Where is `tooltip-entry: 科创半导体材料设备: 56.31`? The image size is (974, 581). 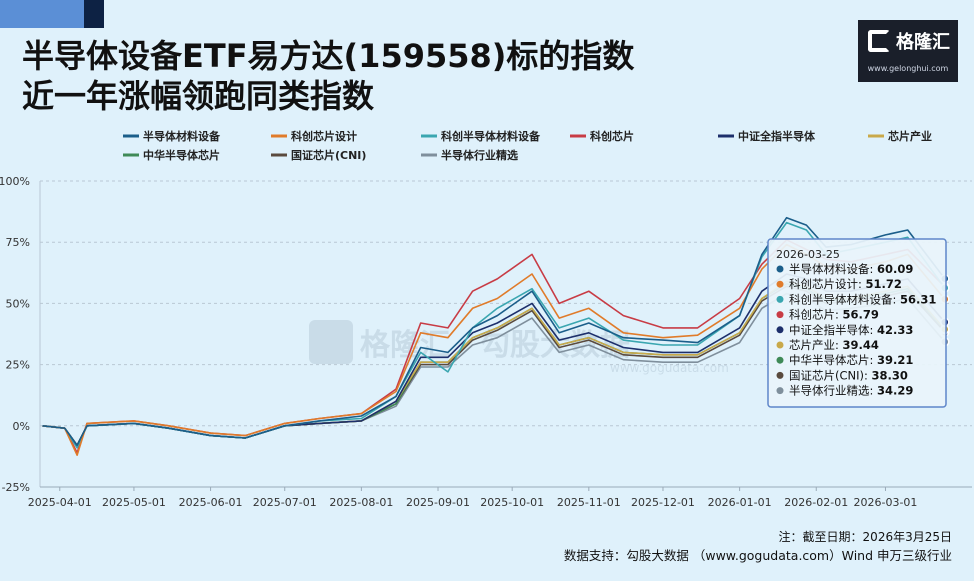
tooltip-entry: 科创半导体材料设备: 56.31 is located at coordinates (862, 299).